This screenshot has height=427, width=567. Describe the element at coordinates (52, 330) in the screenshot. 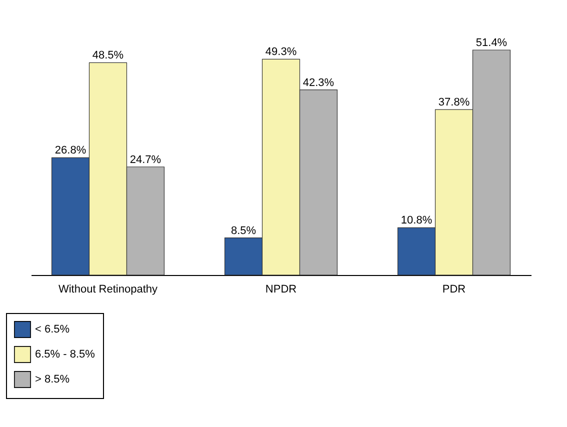

I see `legend-label: < 6.5%` at that location.